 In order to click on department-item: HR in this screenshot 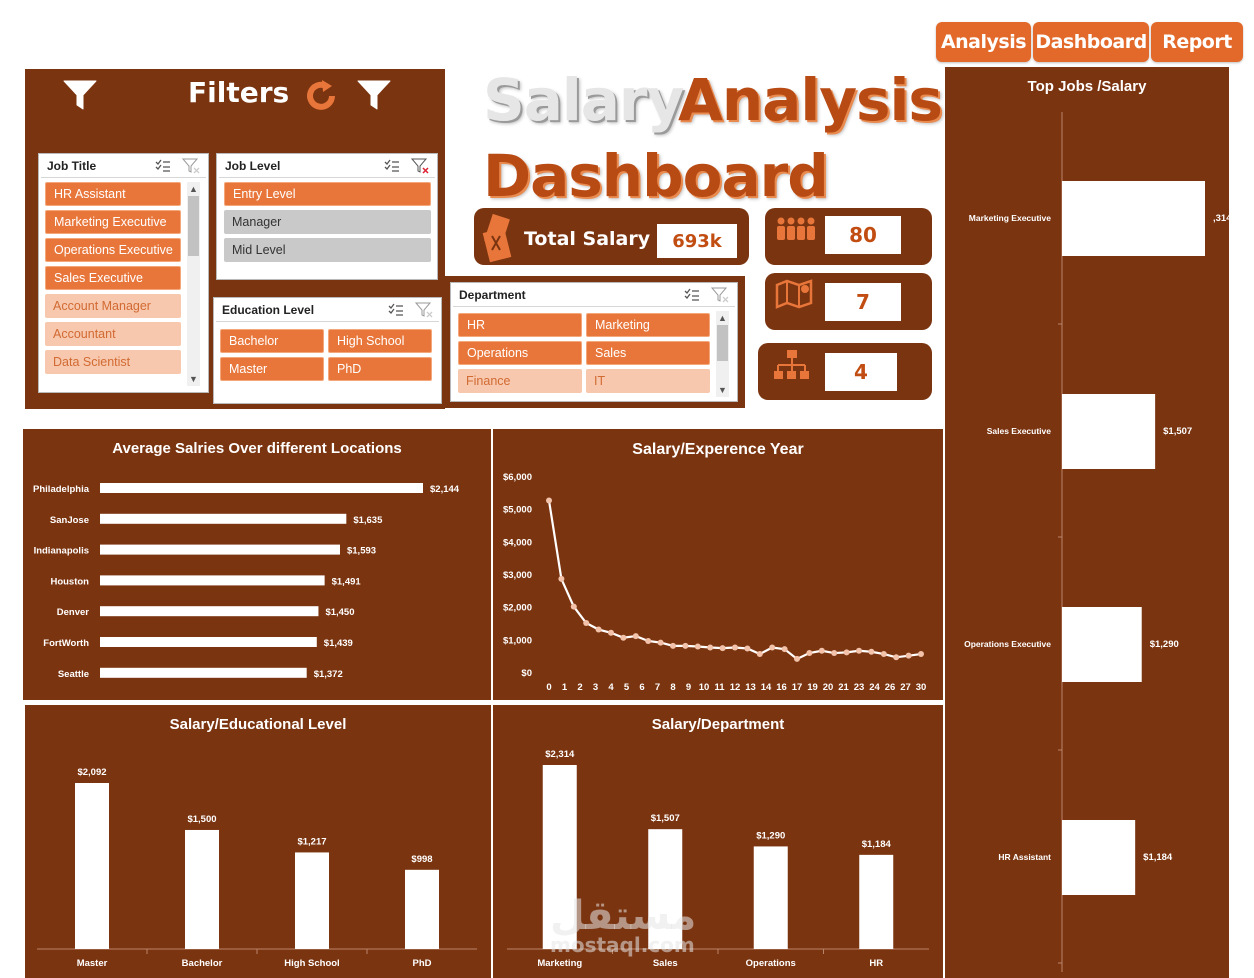, I will do `click(520, 325)`.